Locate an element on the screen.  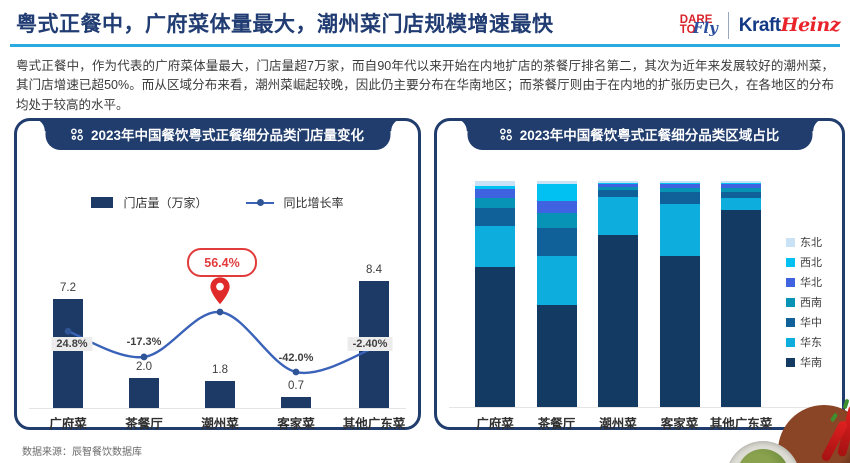
fly-script-text: Fly is located at coordinates (705, 28).